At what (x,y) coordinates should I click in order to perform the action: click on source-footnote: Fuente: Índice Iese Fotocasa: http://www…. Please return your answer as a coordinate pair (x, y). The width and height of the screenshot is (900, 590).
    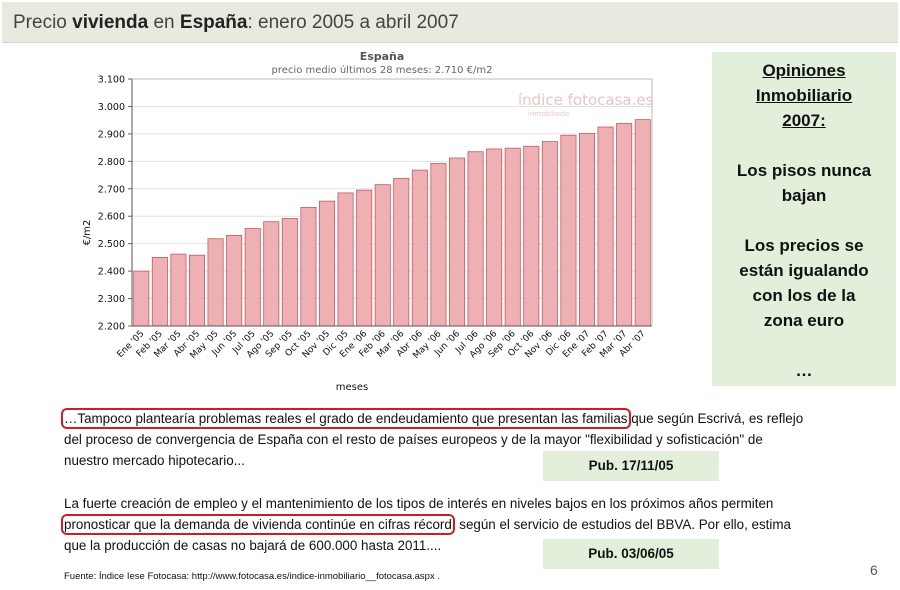
    Looking at the image, I should click on (252, 576).